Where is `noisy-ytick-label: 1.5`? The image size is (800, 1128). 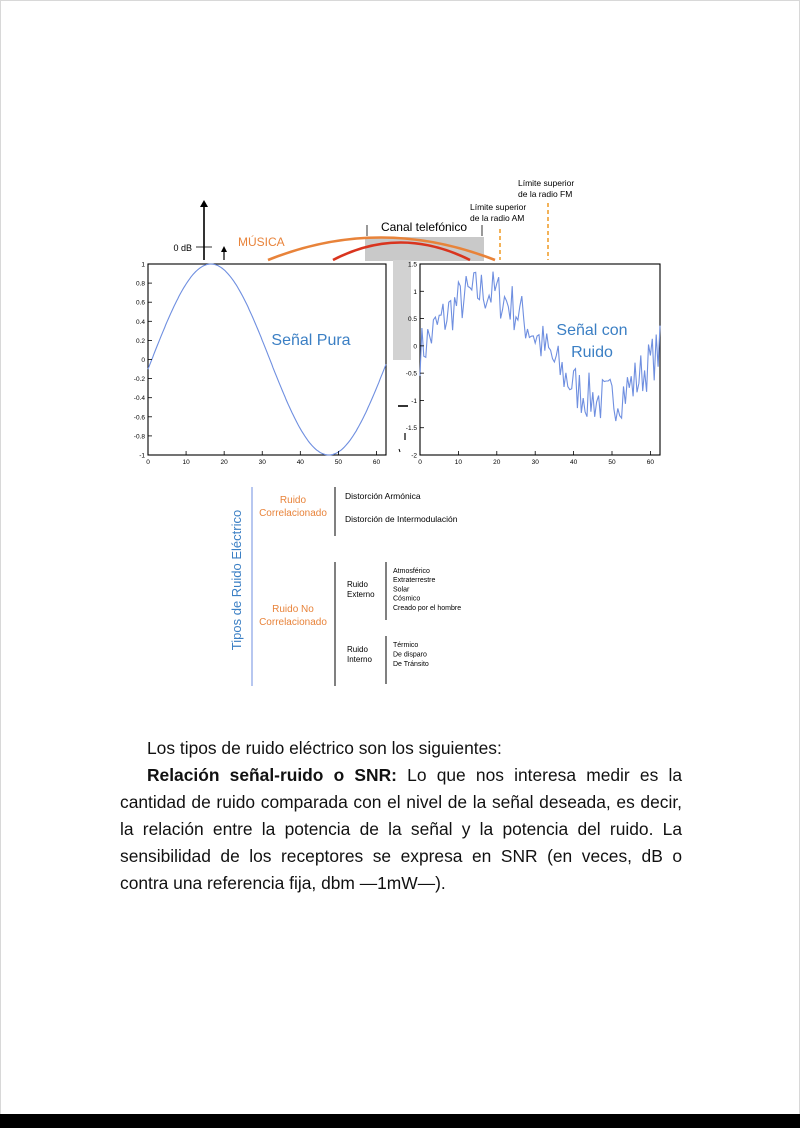
noisy-ytick-label: 1.5 is located at coordinates (412, 265).